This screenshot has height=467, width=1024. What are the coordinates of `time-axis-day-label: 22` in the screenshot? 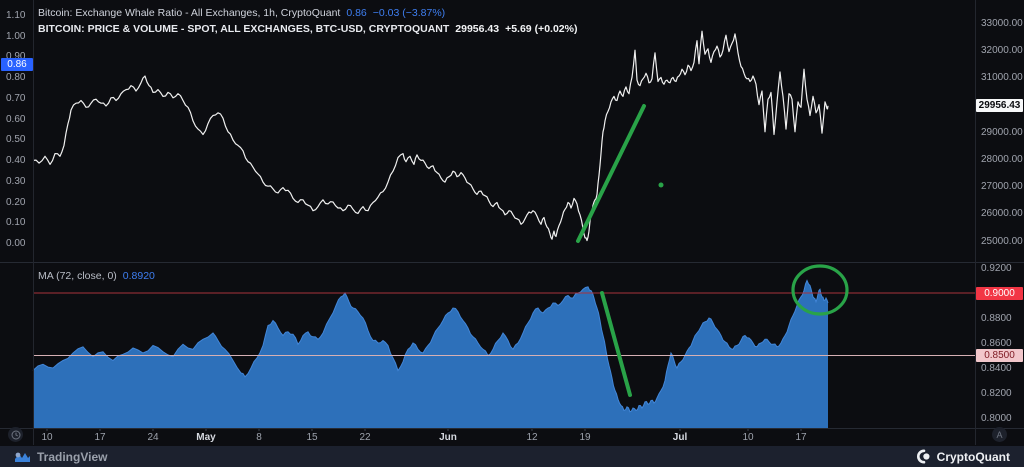 It's located at (365, 437).